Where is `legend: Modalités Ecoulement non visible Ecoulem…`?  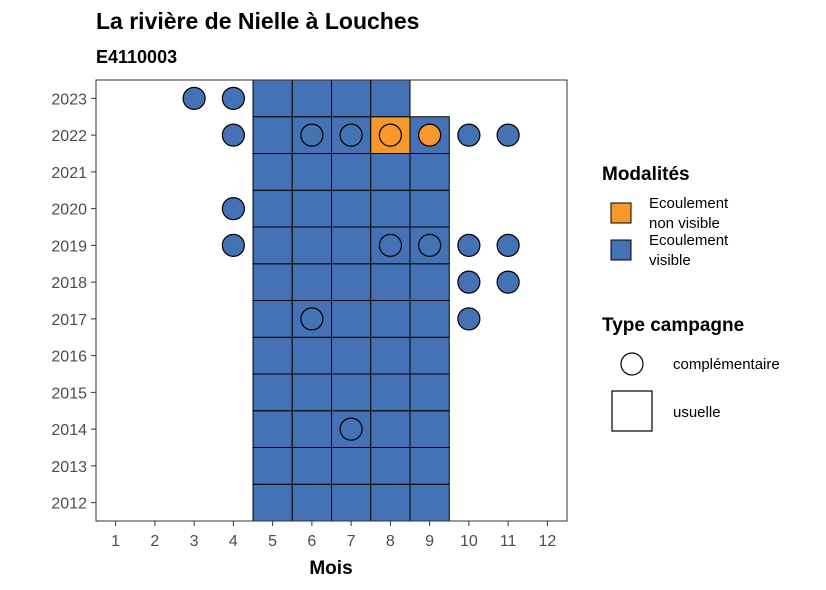 legend: Modalités Ecoulement non visible Ecoulem… is located at coordinates (691, 298).